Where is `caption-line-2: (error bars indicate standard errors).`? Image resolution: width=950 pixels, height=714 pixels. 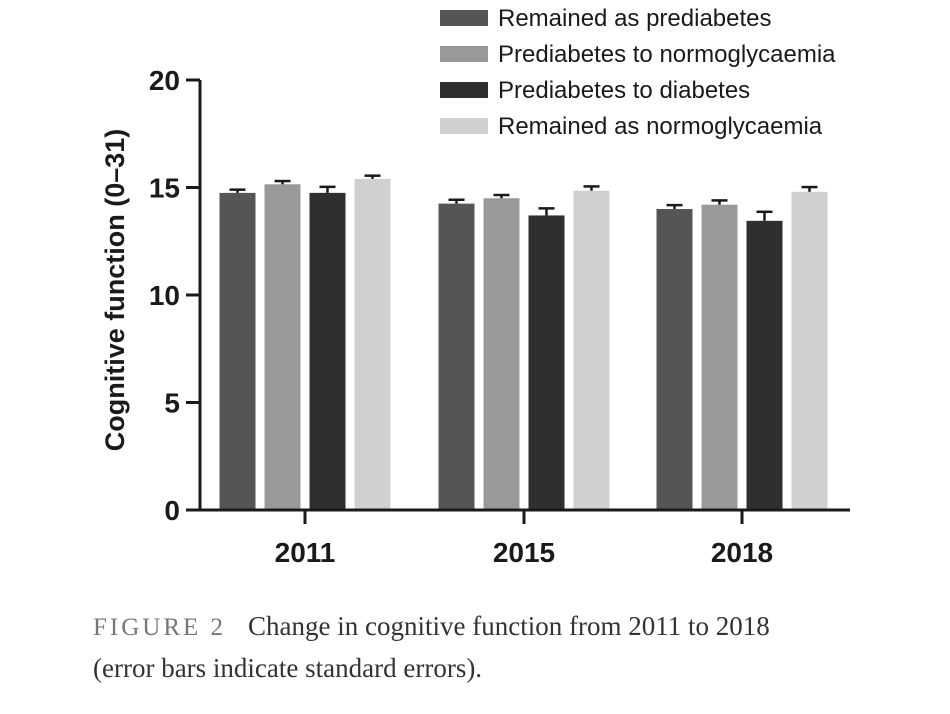
caption-line-2: (error bars indicate standard errors). is located at coordinates (288, 668).